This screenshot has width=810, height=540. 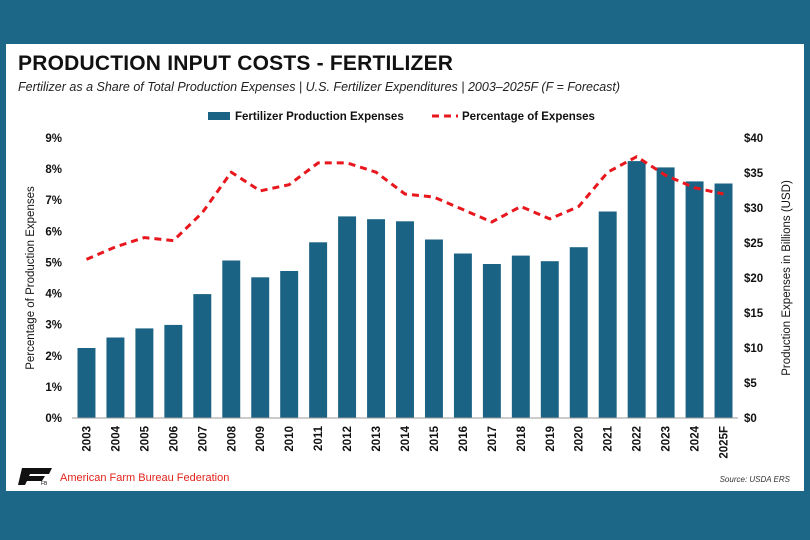 I want to click on y-axis-label-right: Production Expenses in Billions (USD), so click(x=787, y=278).